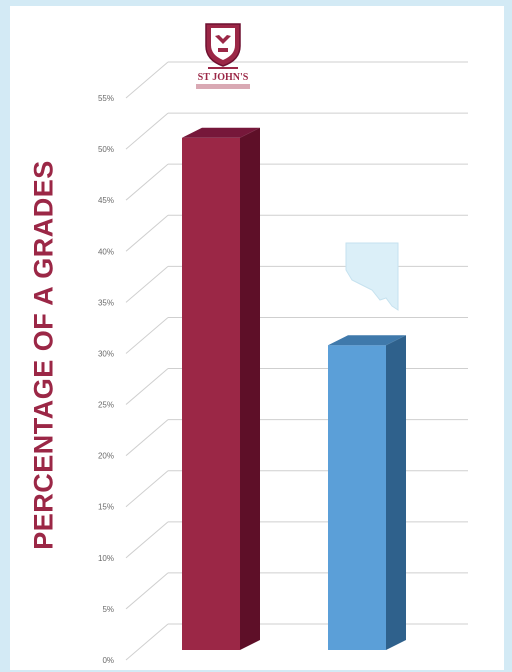 The image size is (512, 672). I want to click on y-tick-label: 45%, so click(106, 200).